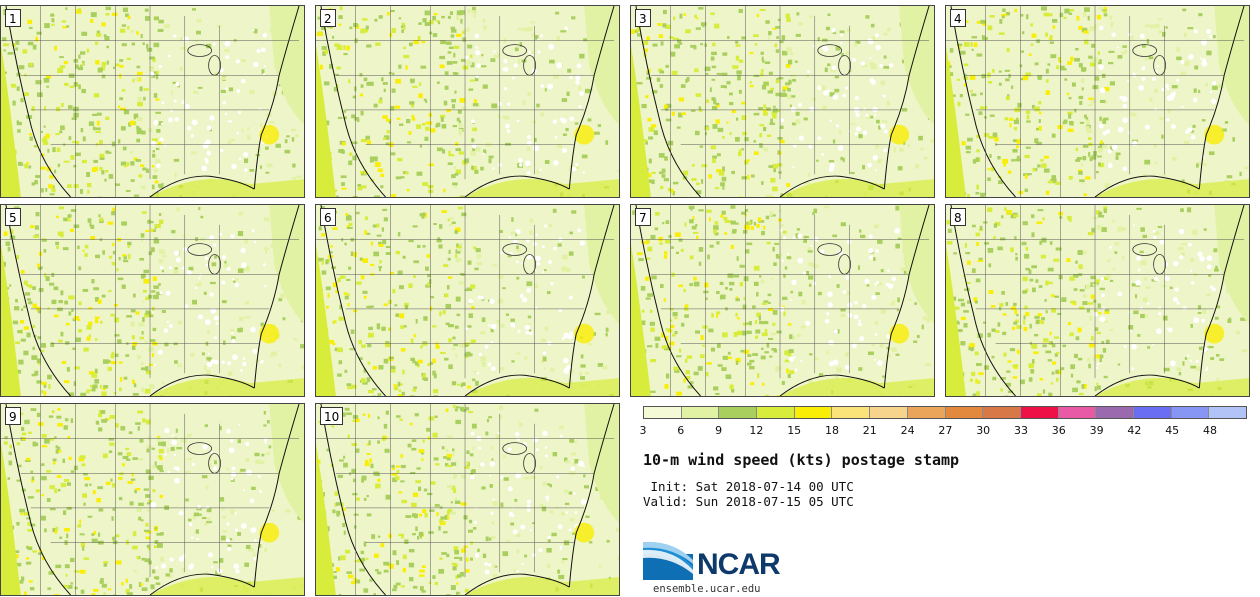 The image size is (1260, 597). What do you see at coordinates (1210, 430) in the screenshot?
I see `colorbar-tick-label: 48` at bounding box center [1210, 430].